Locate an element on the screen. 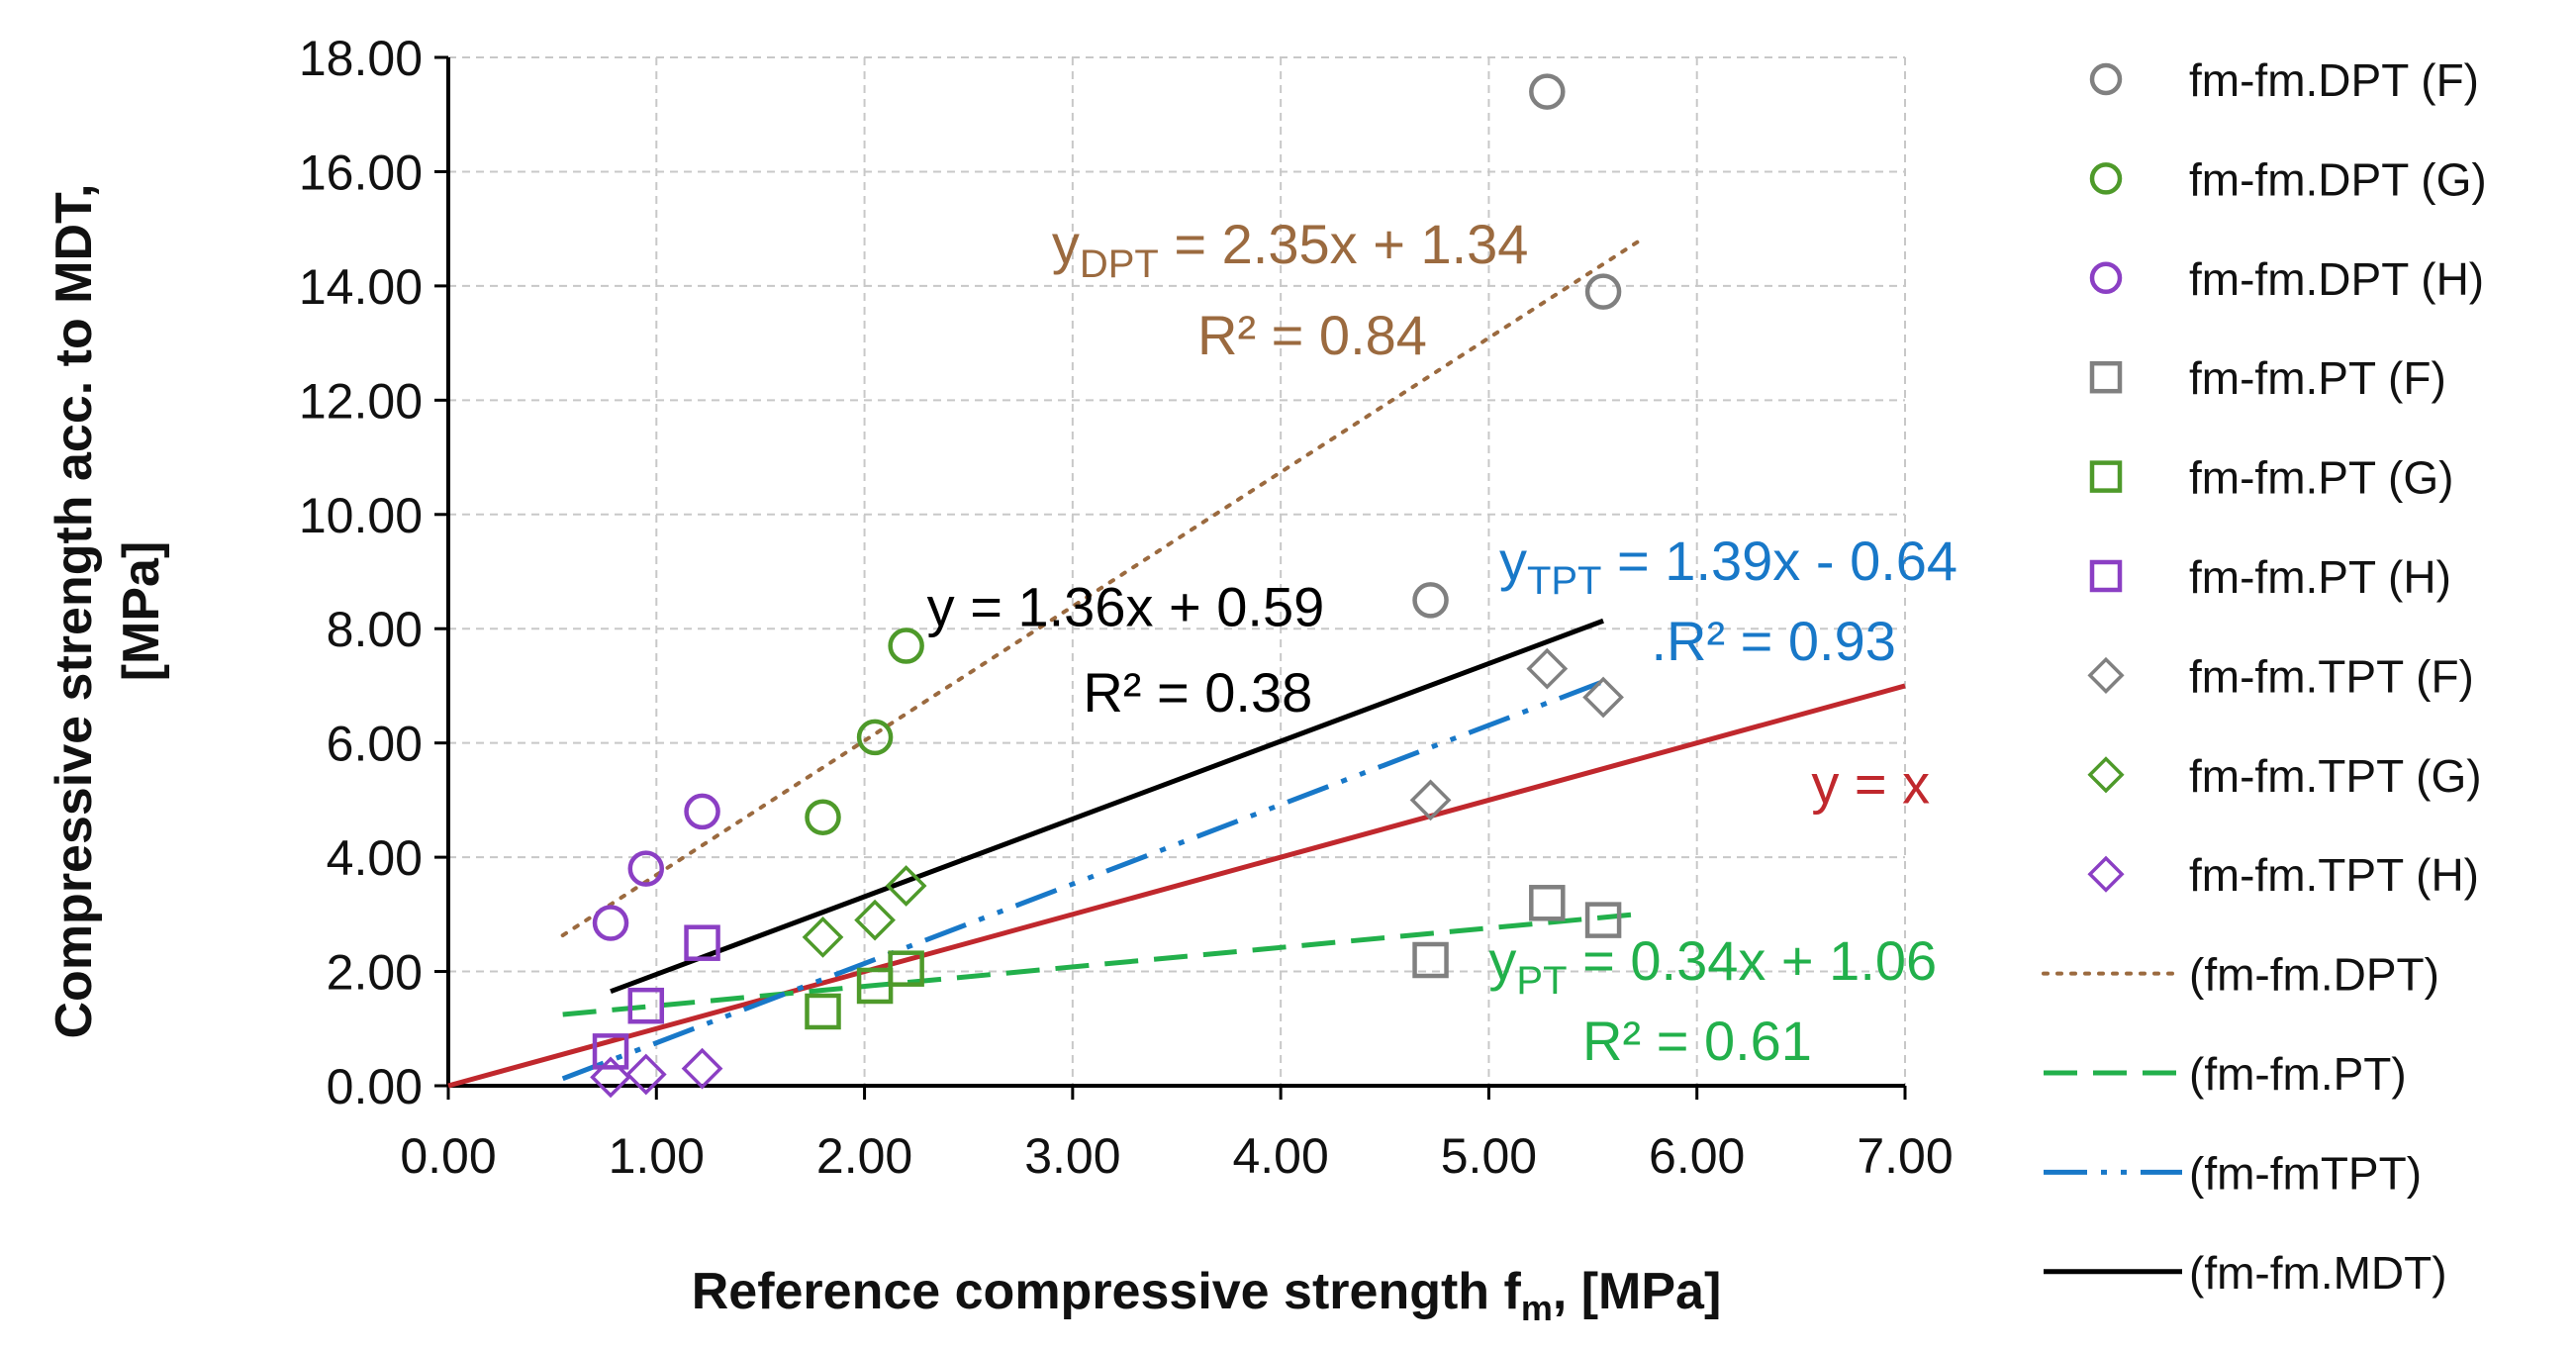 The image size is (2576, 1351). y-tick-label: 6.00 is located at coordinates (375, 745).